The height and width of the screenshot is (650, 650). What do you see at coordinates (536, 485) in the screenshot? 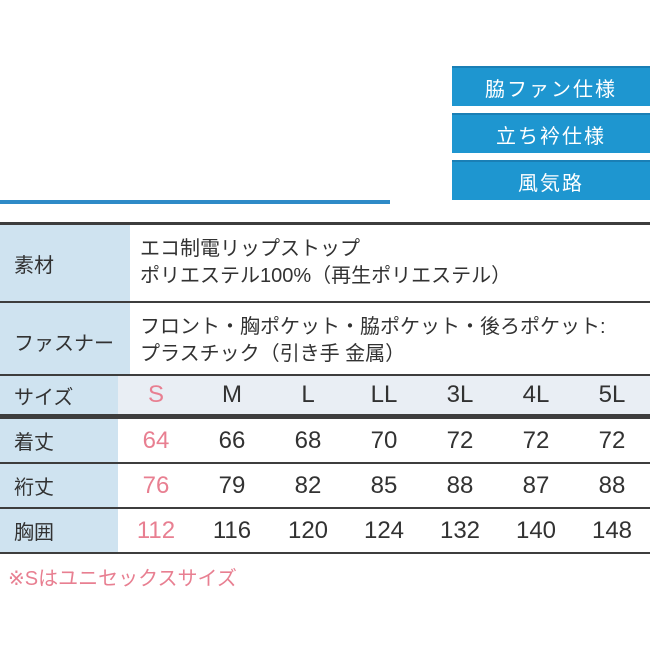
I see `sleeve-length-4l: 87` at bounding box center [536, 485].